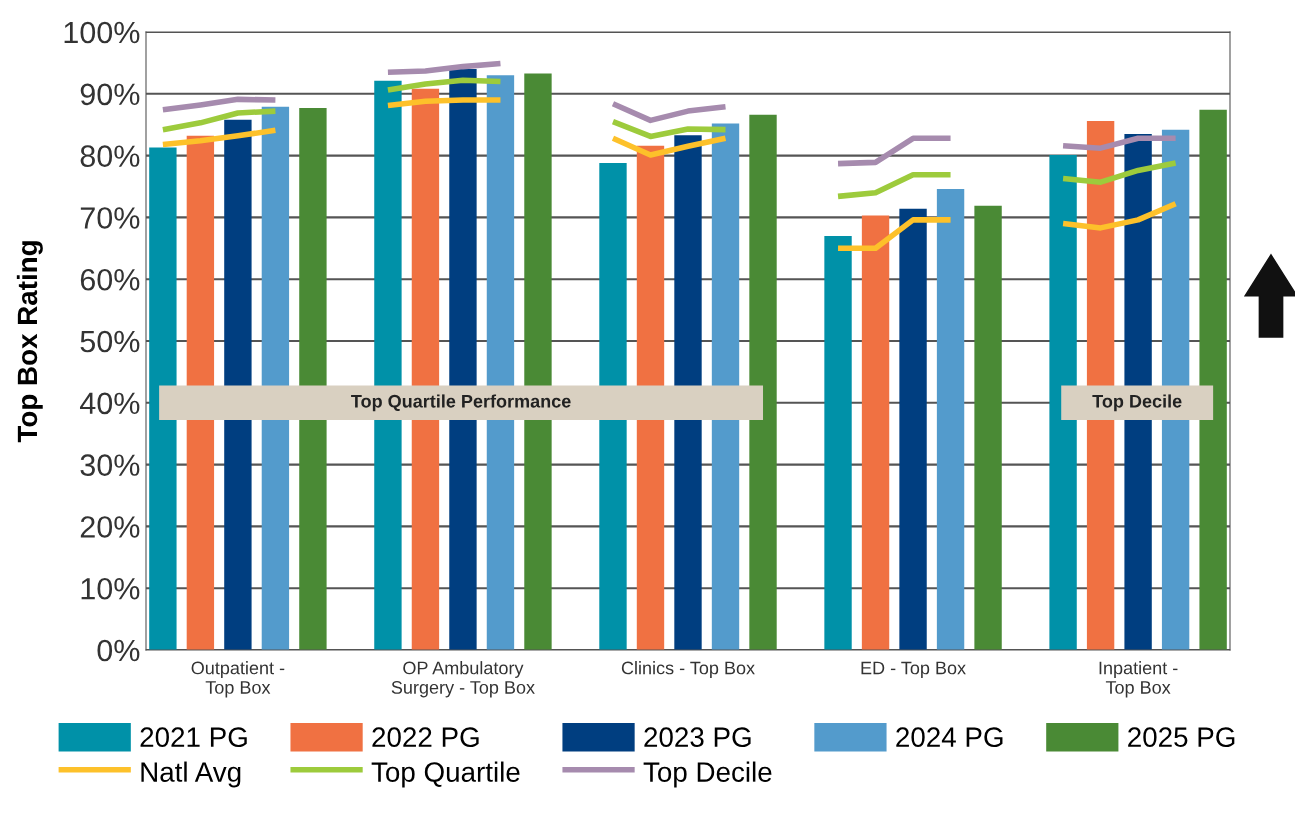 This screenshot has height=822, width=1295. I want to click on legend-label: 2023 PG, so click(697, 737).